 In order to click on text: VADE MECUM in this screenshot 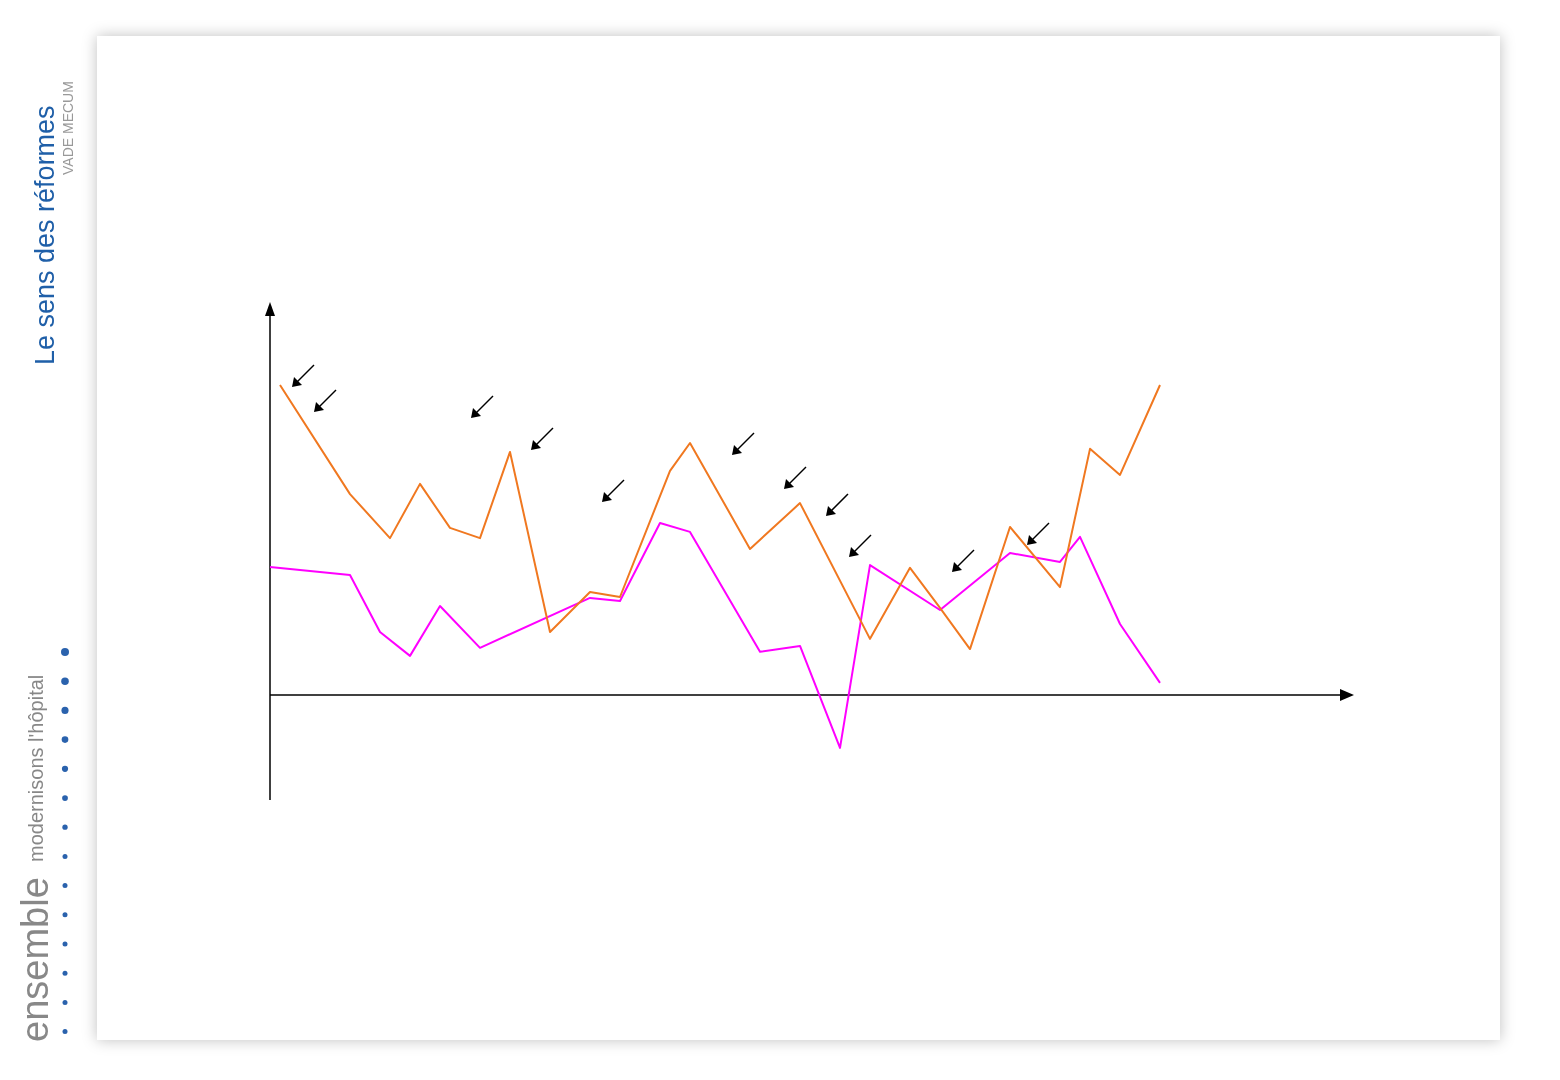, I will do `click(68, 128)`.